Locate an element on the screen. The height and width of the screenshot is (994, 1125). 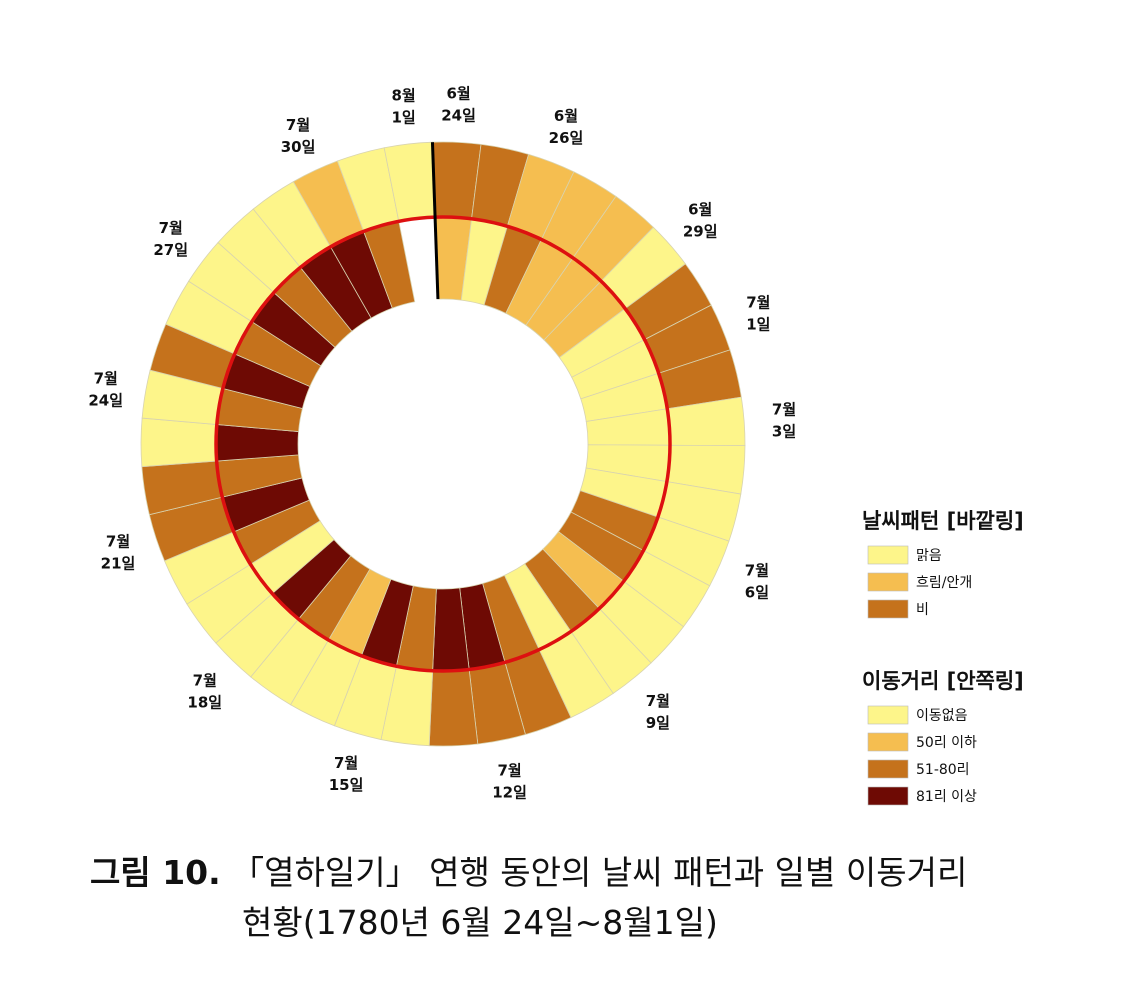
day-label-36: 7월 30일 is located at coordinates (298, 136).